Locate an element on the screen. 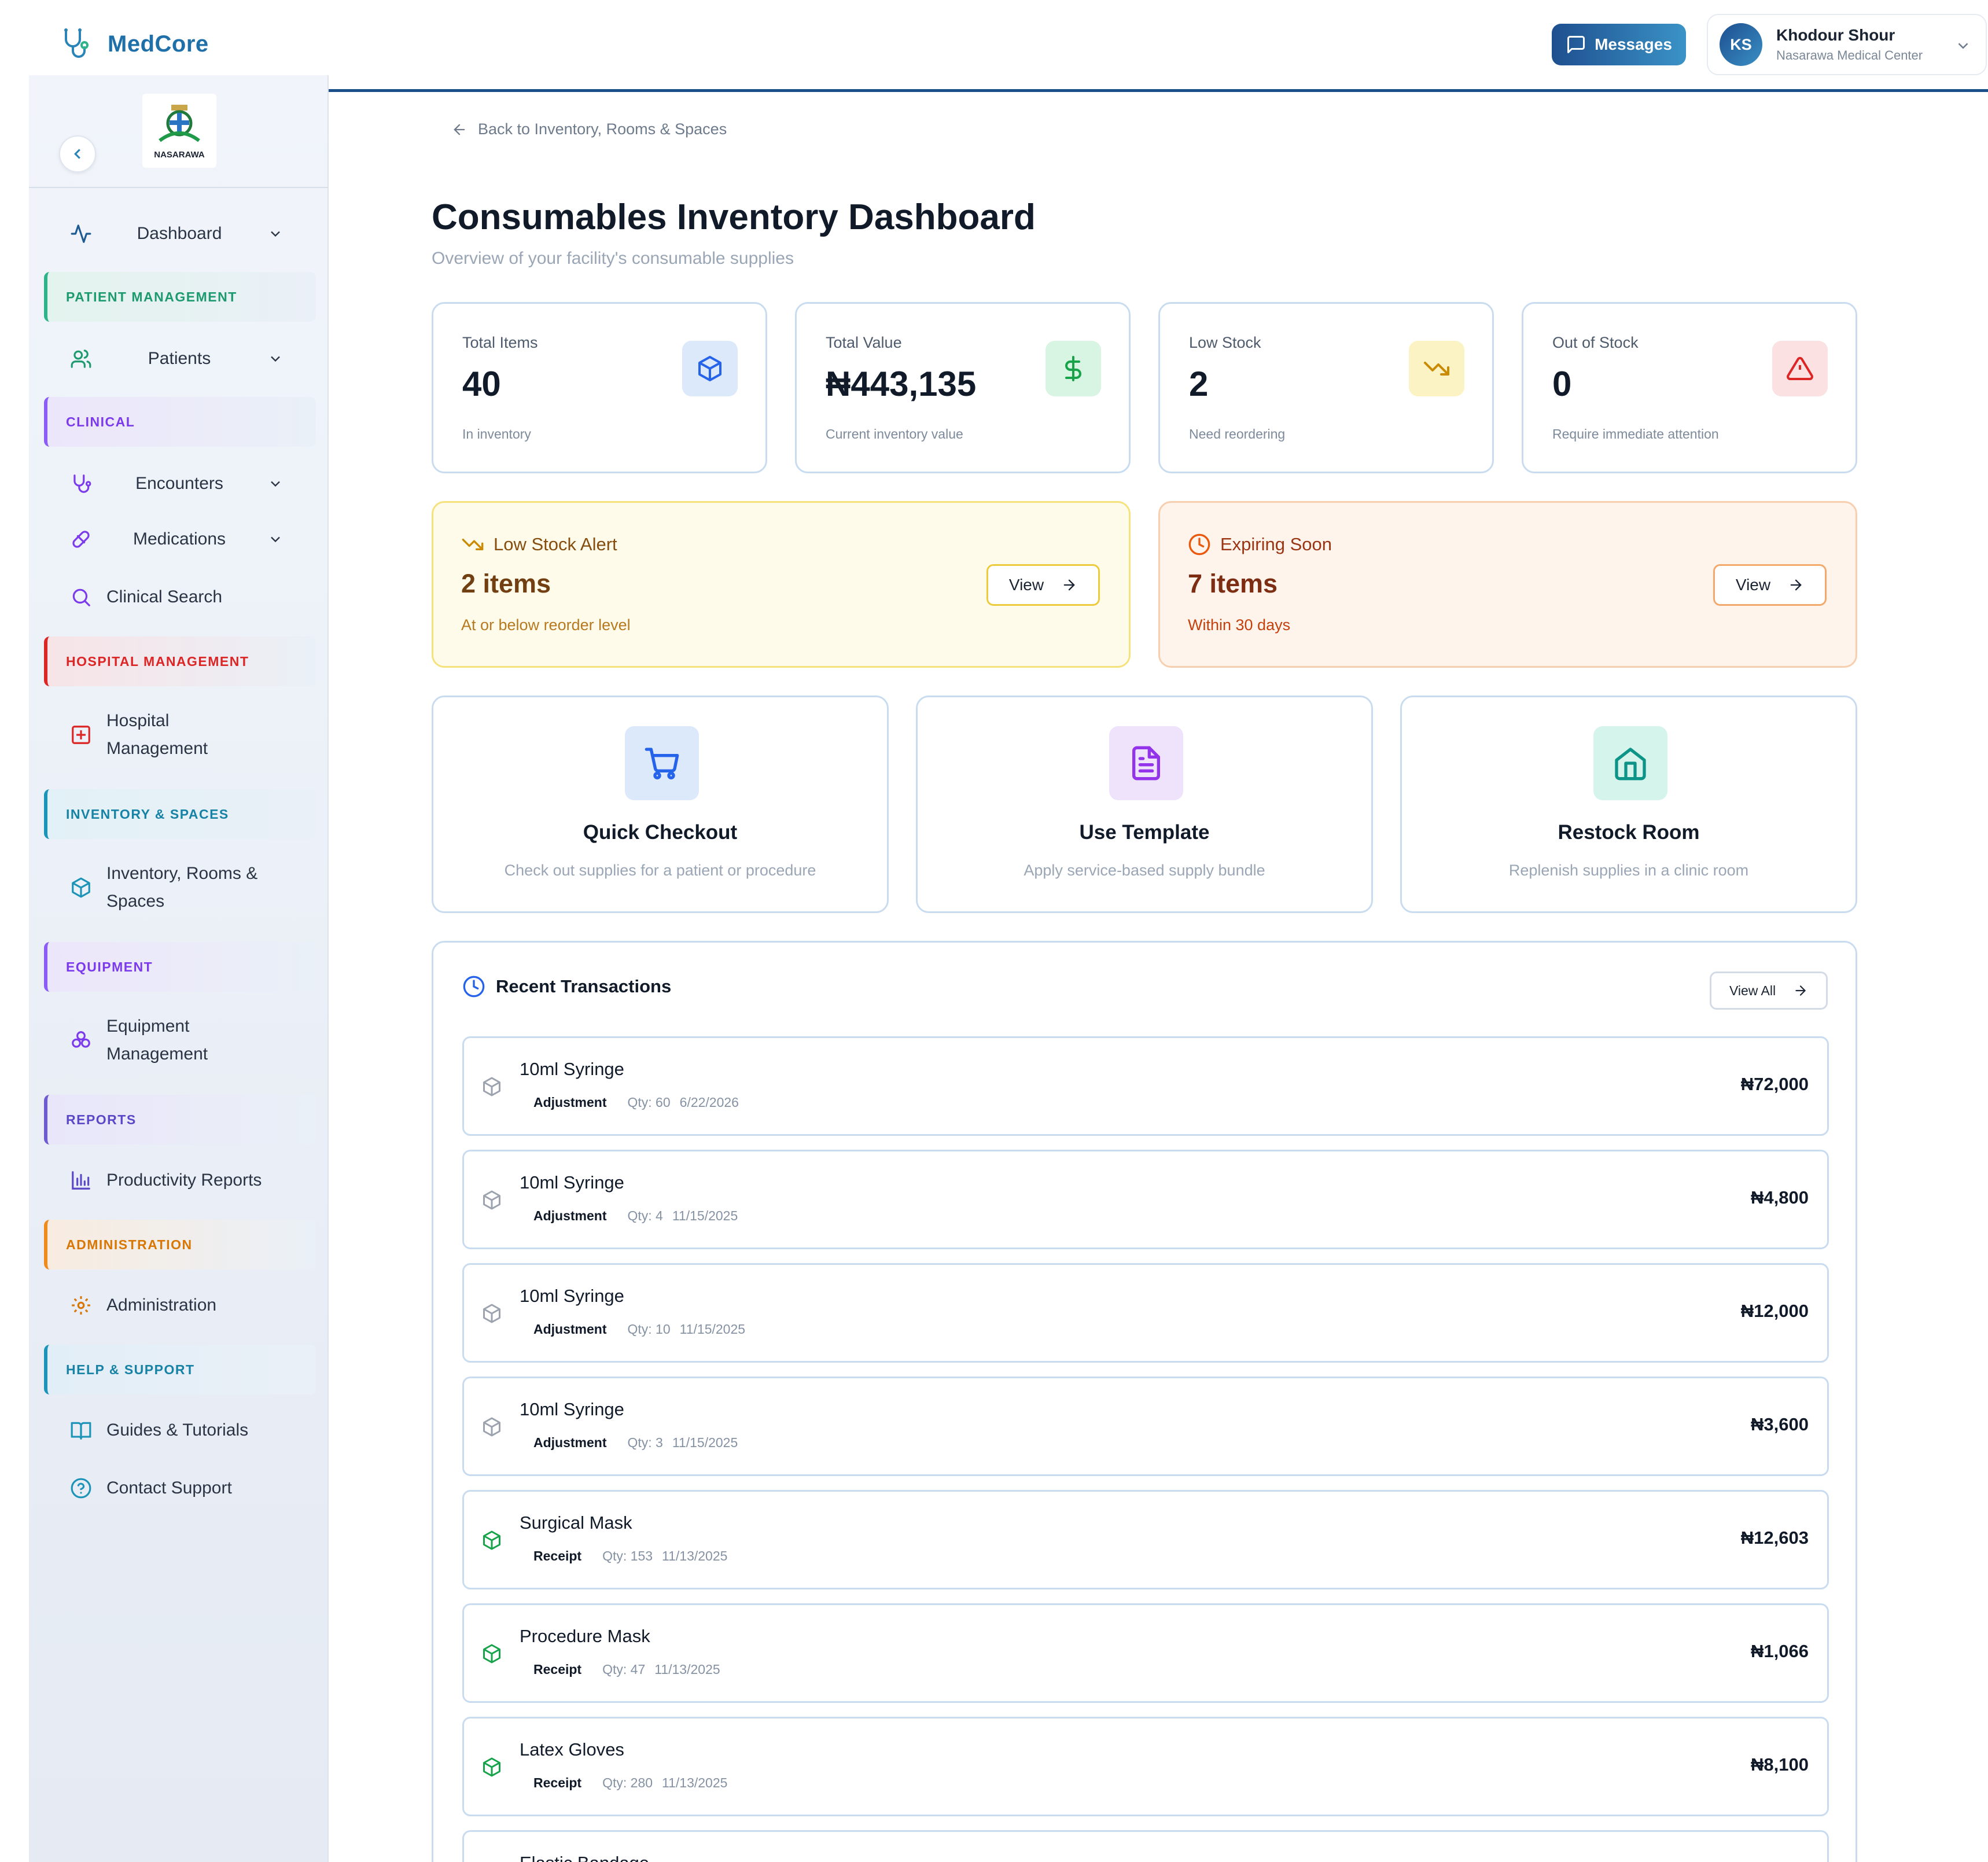 This screenshot has height=1862, width=1988. clock-icon is located at coordinates (1199, 544).